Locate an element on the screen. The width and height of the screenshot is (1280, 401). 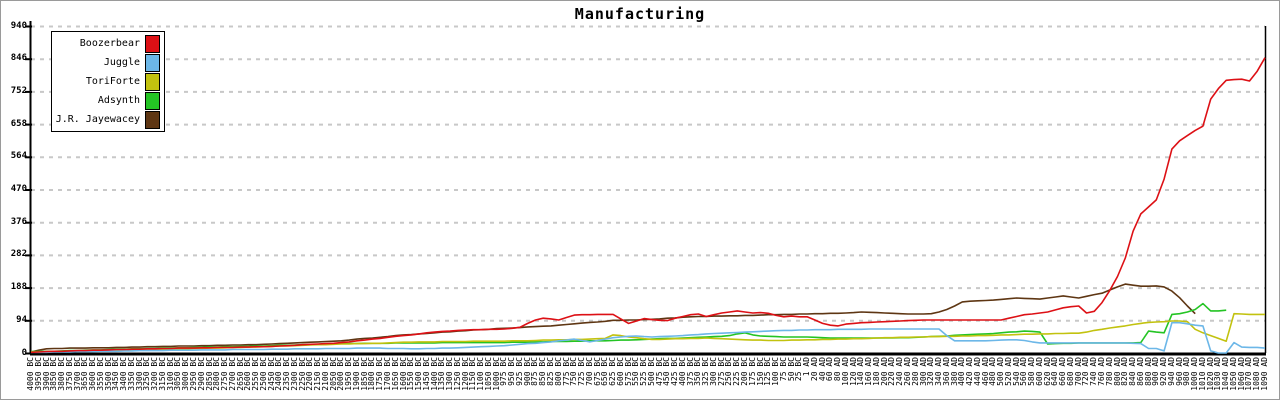
legend-label: Boozerbear is located at coordinates (109, 43).